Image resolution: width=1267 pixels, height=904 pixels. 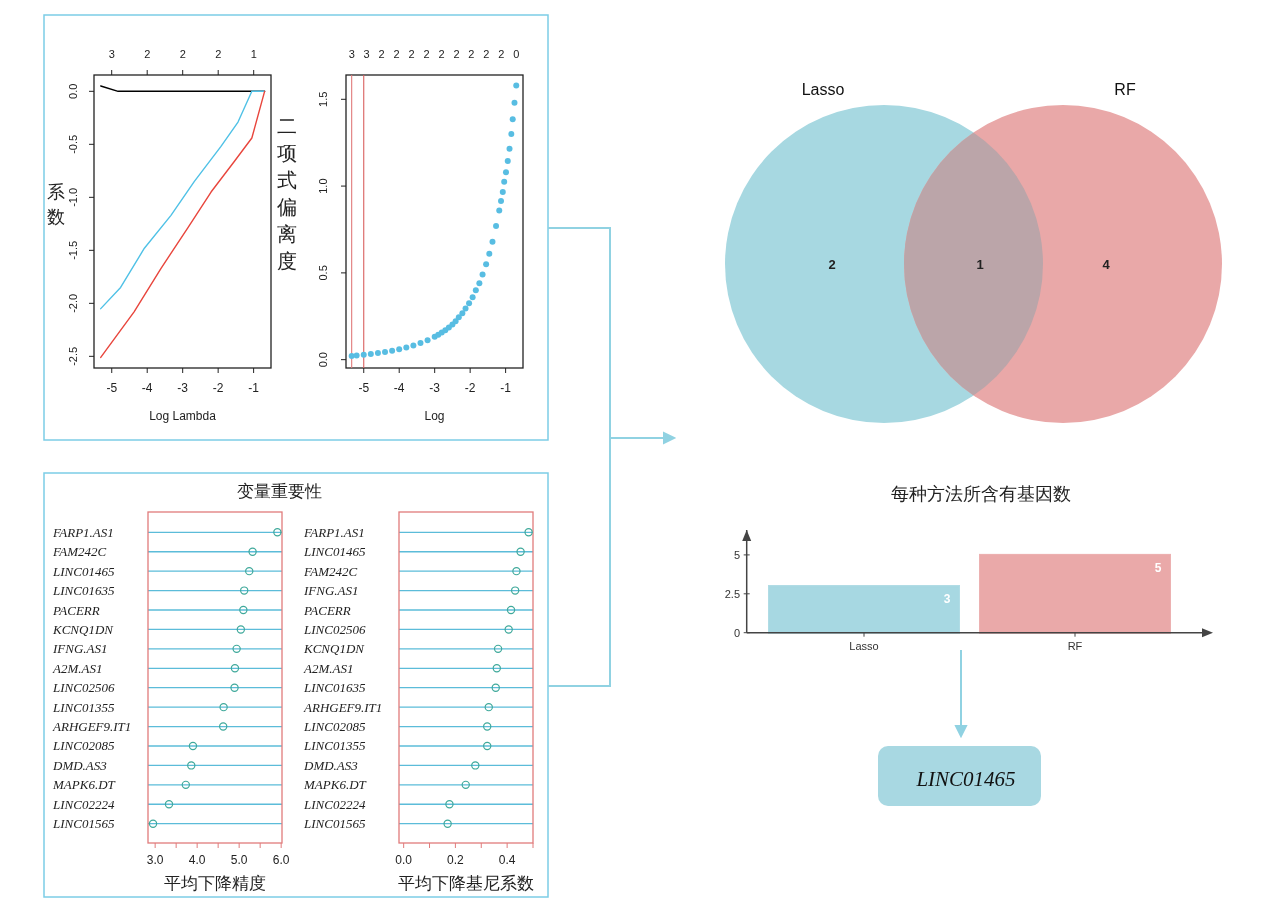 I want to click on y-tick-label: -1.0, so click(x=73, y=197).